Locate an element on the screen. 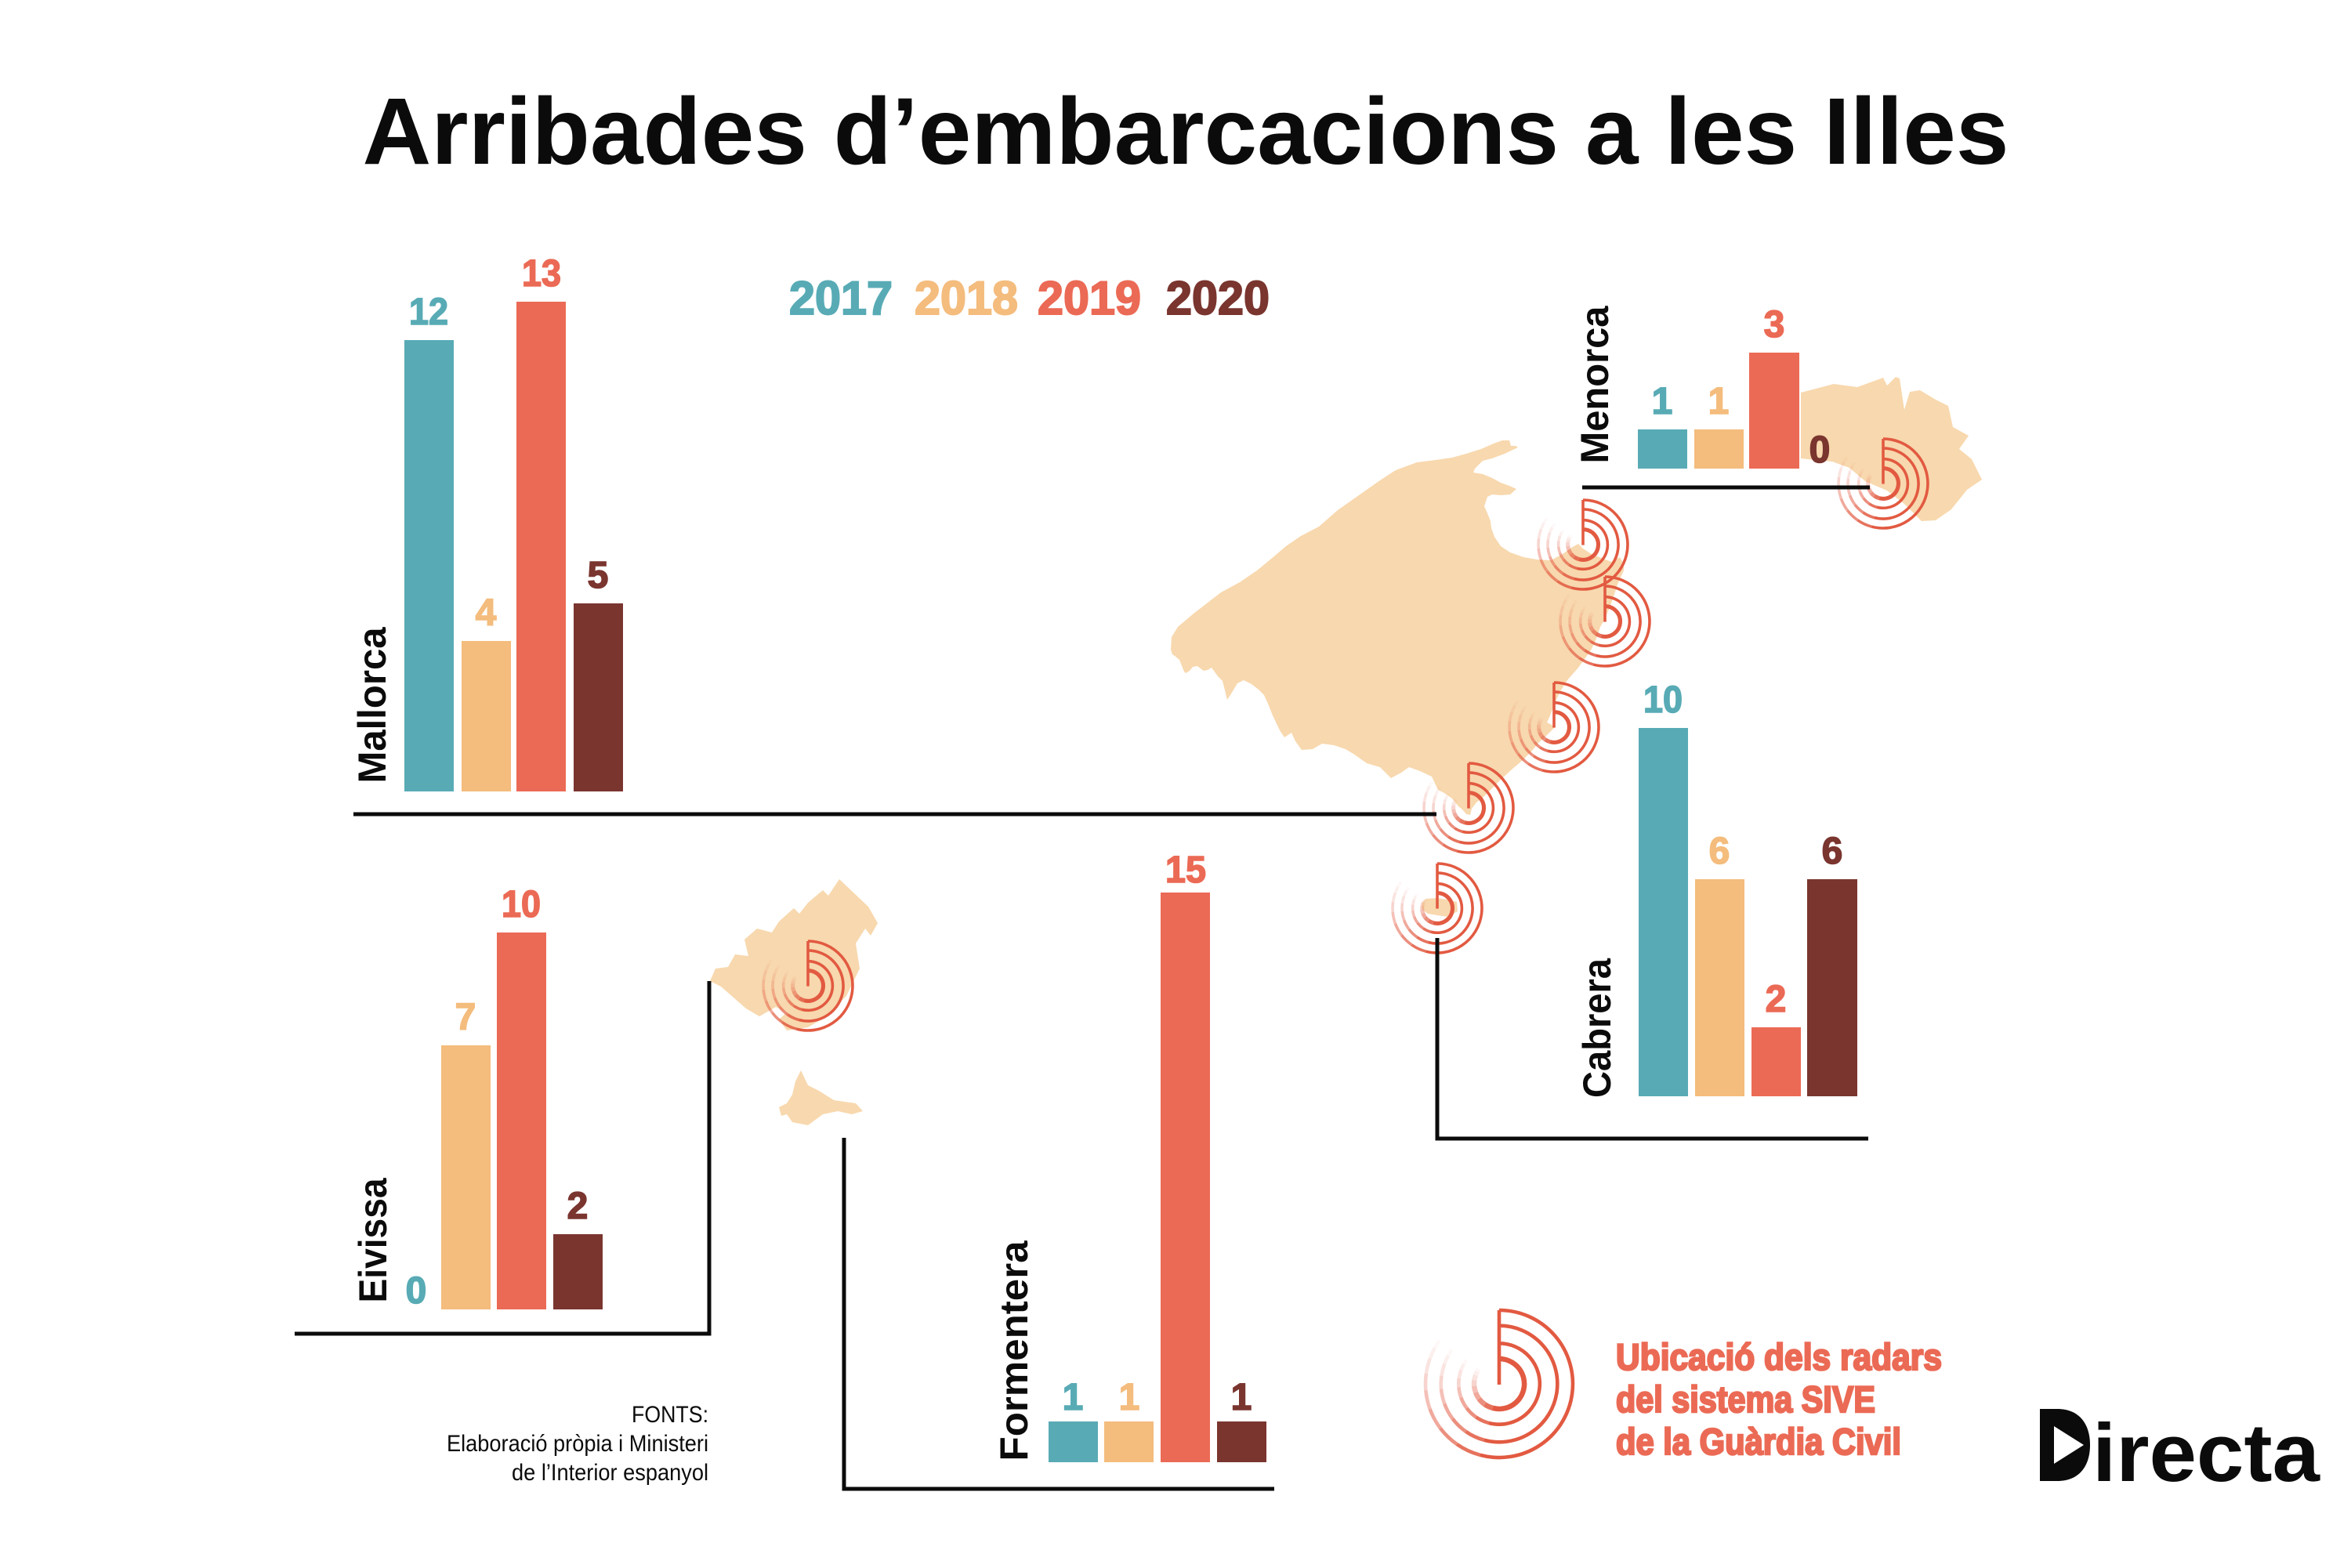 The image size is (2351, 1568). svg-text: Eivissa is located at coordinates (373, 1240).